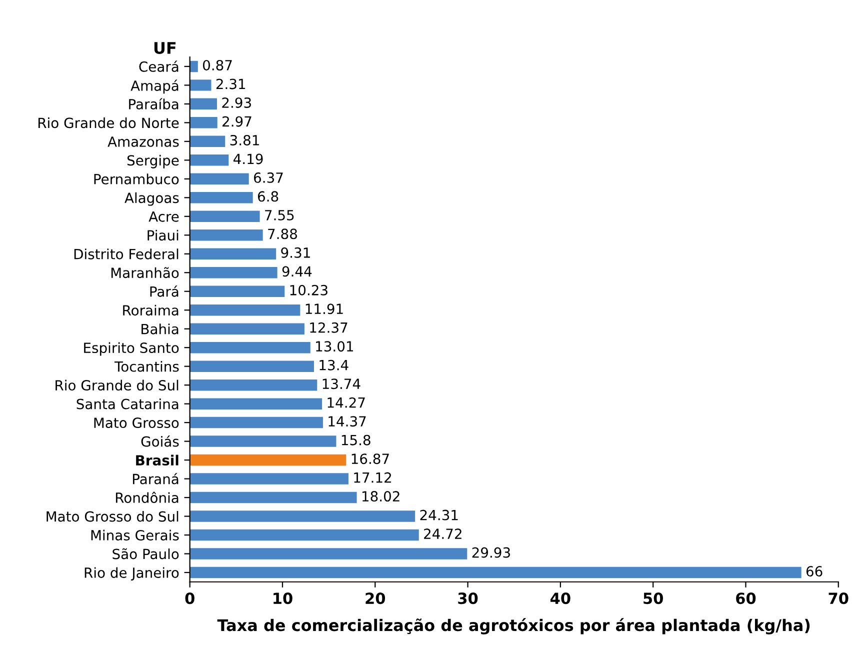 The width and height of the screenshot is (859, 656). What do you see at coordinates (295, 252) in the screenshot?
I see `data-label: 9.31` at bounding box center [295, 252].